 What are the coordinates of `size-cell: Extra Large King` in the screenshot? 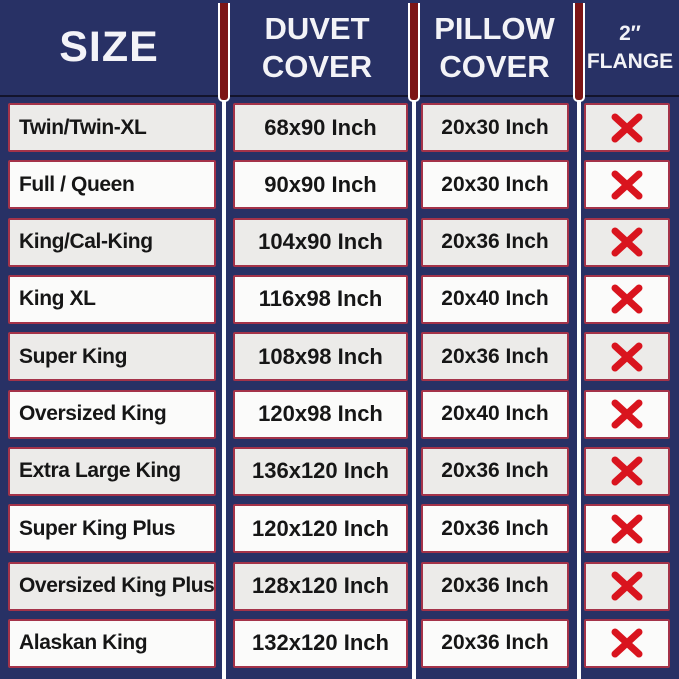 It's located at (112, 471).